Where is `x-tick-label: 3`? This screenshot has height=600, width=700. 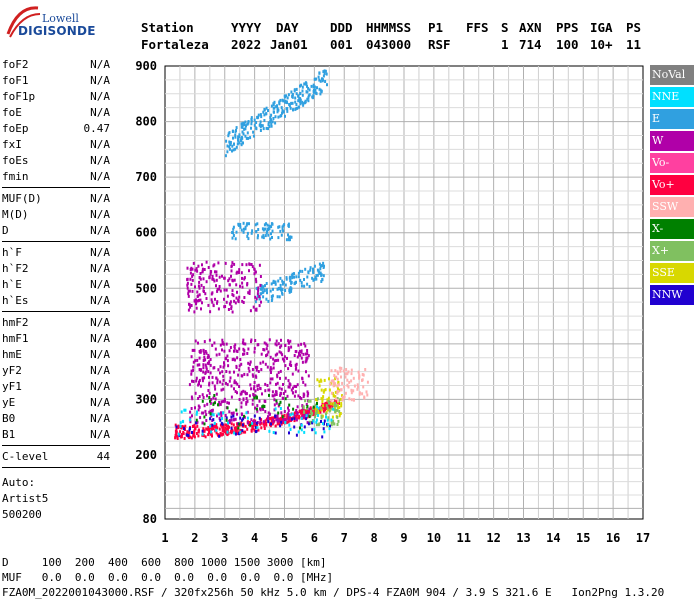
x-tick-label: 3 is located at coordinates (224, 538).